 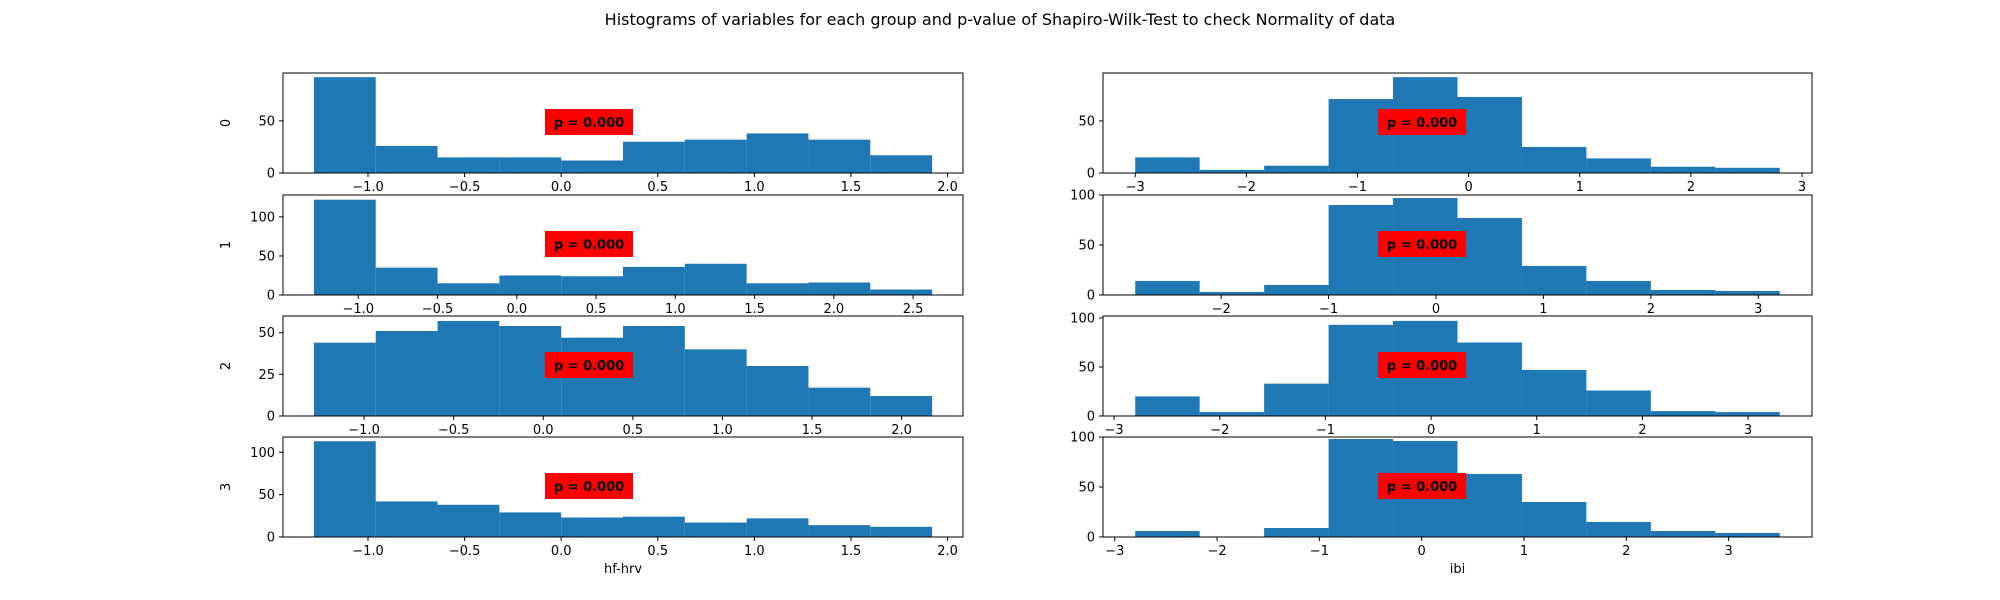 I want to click on histogram-panel-5: −1.0 −0.5 0.0 0.5 1.0 1.5 2.0 0 25 50 2 p = 0.000, so click(x=591, y=376).